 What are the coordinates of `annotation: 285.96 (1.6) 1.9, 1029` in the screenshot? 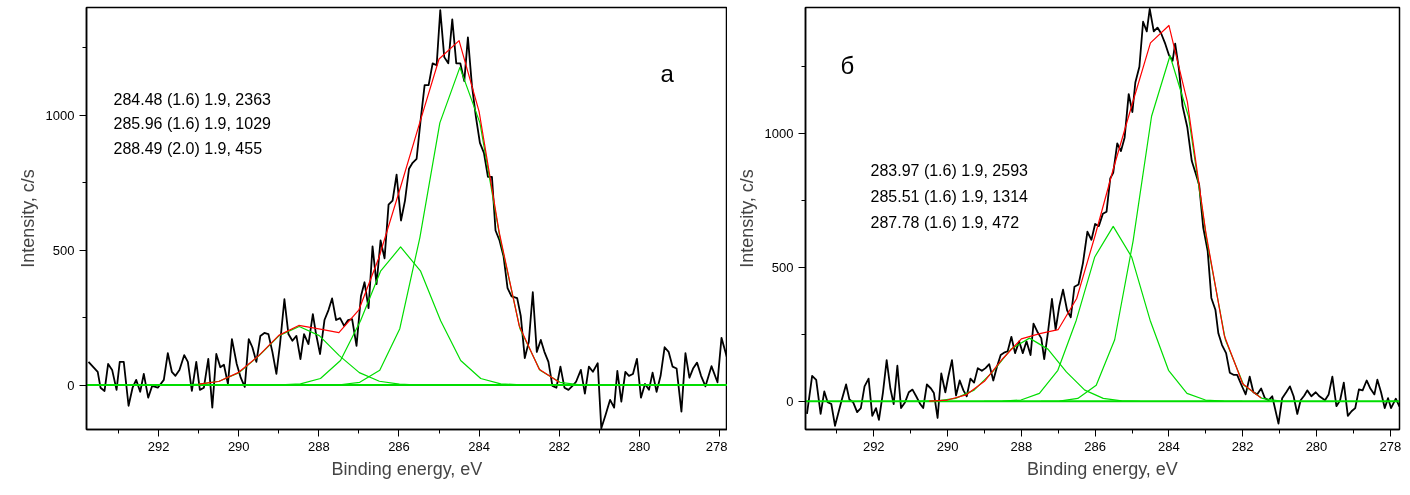 It's located at (192, 123).